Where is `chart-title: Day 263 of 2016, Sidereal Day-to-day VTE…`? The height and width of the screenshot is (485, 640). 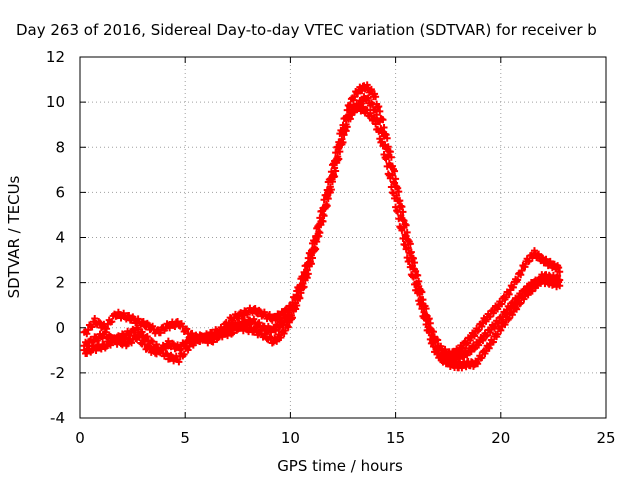
chart-title: Day 263 of 2016, Sidereal Day-to-day VTE… is located at coordinates (306, 30).